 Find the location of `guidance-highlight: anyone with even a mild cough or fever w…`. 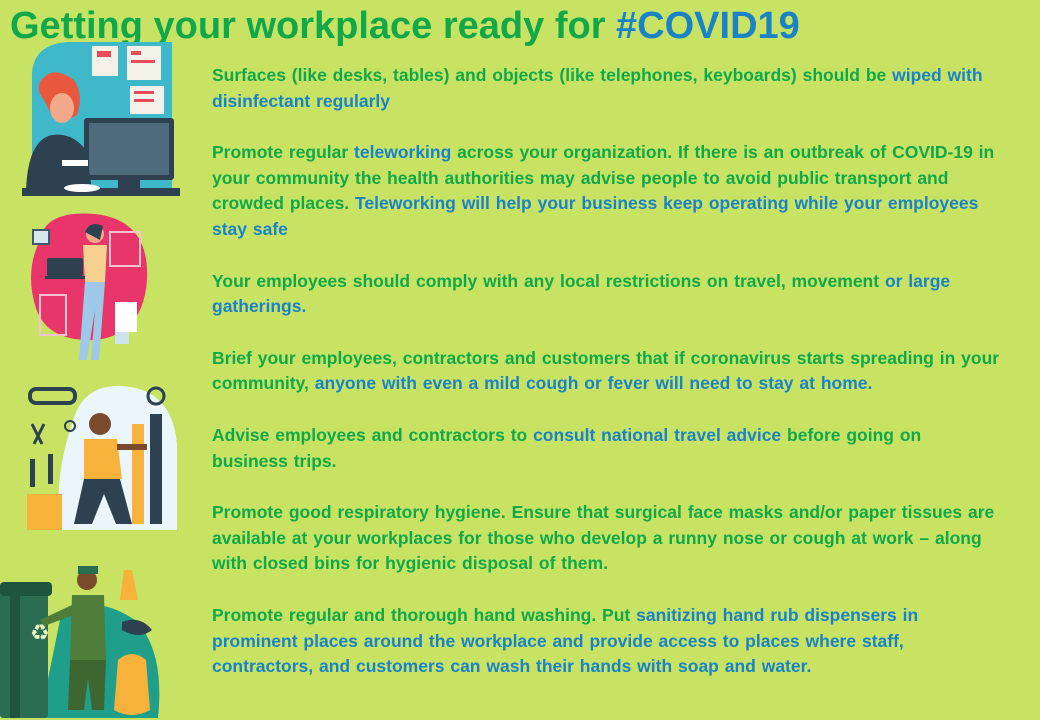

guidance-highlight: anyone with even a mild cough or fever w… is located at coordinates (593, 383).